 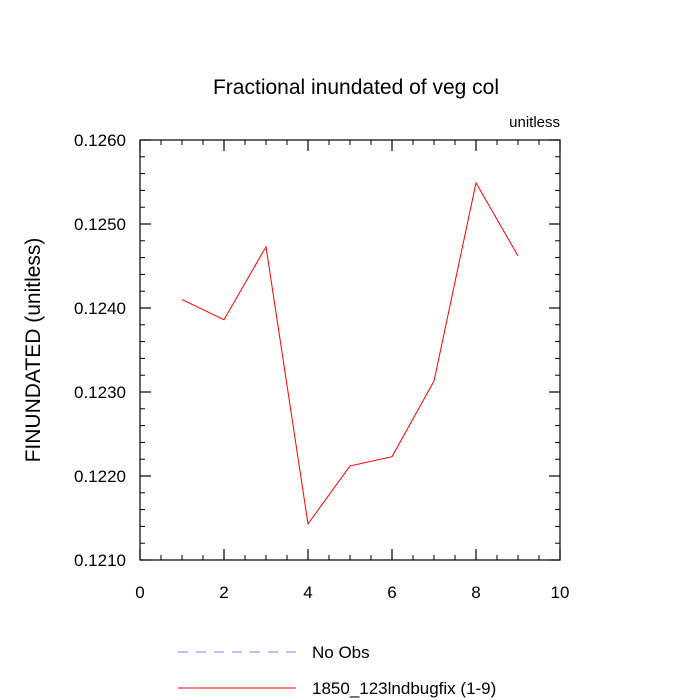 What do you see at coordinates (337, 670) in the screenshot?
I see `legend: No Obs 1850_123lndbugfix (1-9)` at bounding box center [337, 670].